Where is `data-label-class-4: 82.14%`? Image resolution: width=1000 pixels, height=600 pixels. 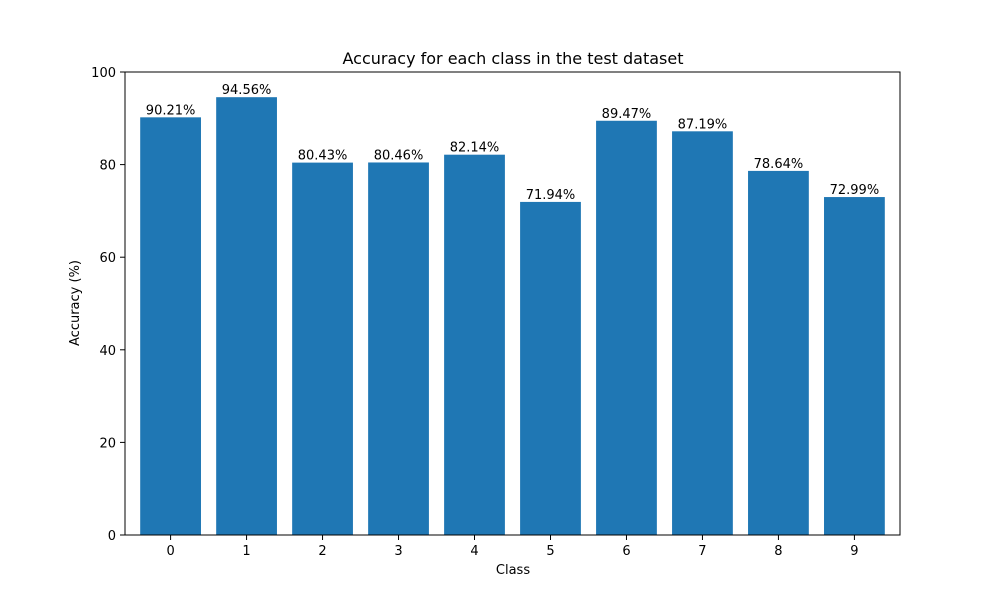
data-label-class-4: 82.14% is located at coordinates (475, 148).